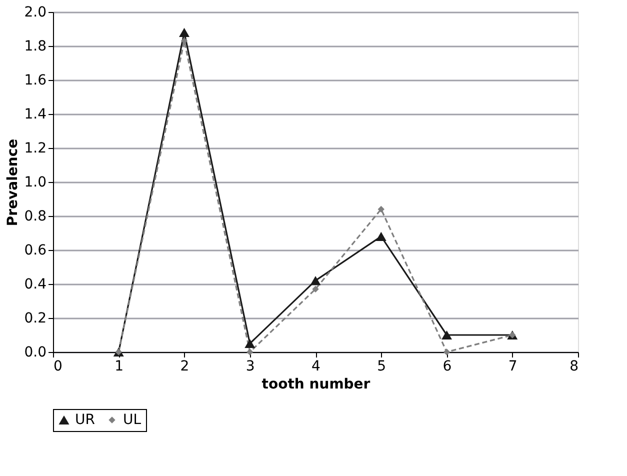 This screenshot has width=627, height=476. I want to click on y-tick-label: 1.8, so click(35, 46).